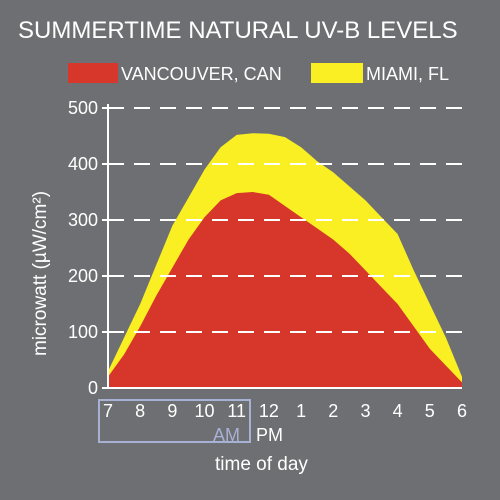 Image resolution: width=500 pixels, height=500 pixels. What do you see at coordinates (205, 411) in the screenshot?
I see `x-tick-label-10: 10` at bounding box center [205, 411].